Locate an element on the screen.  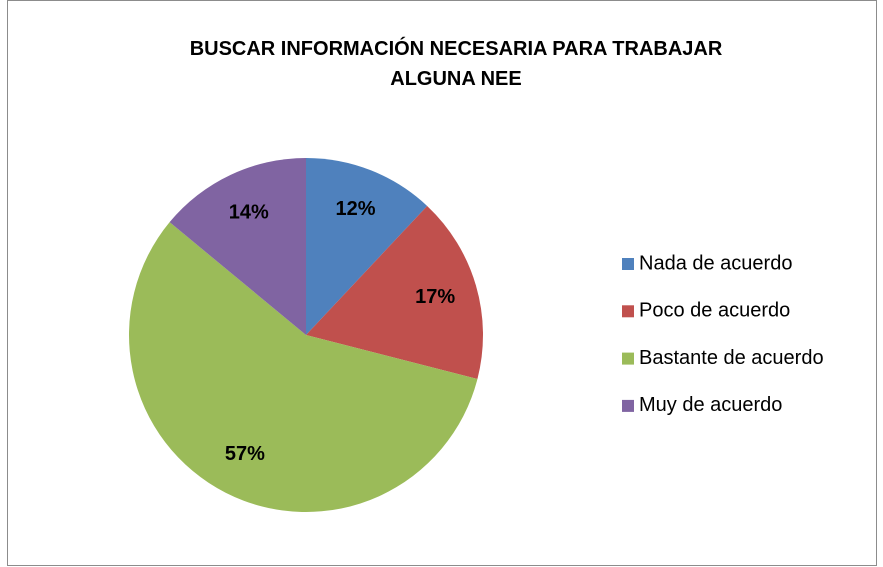
legend-label: Bastante de acuerdo is located at coordinates (731, 358).